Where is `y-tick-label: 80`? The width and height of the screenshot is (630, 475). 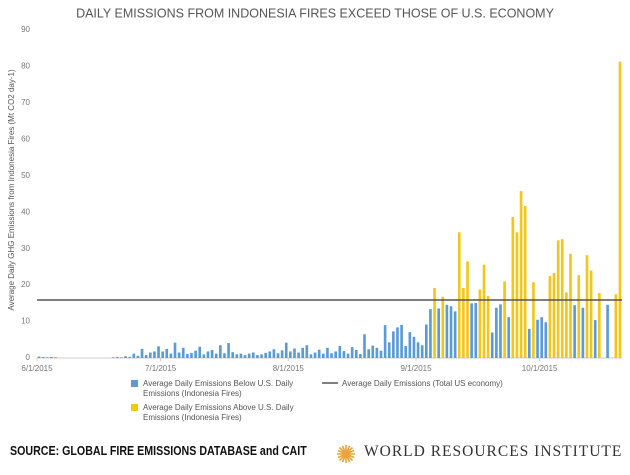 y-tick-label: 80 is located at coordinates (25, 66).